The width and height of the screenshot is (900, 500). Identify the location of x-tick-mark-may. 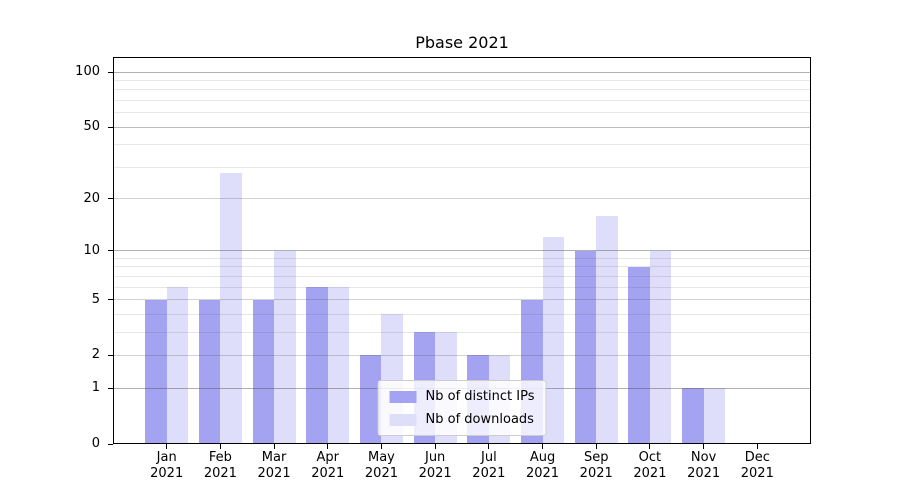
(381, 446).